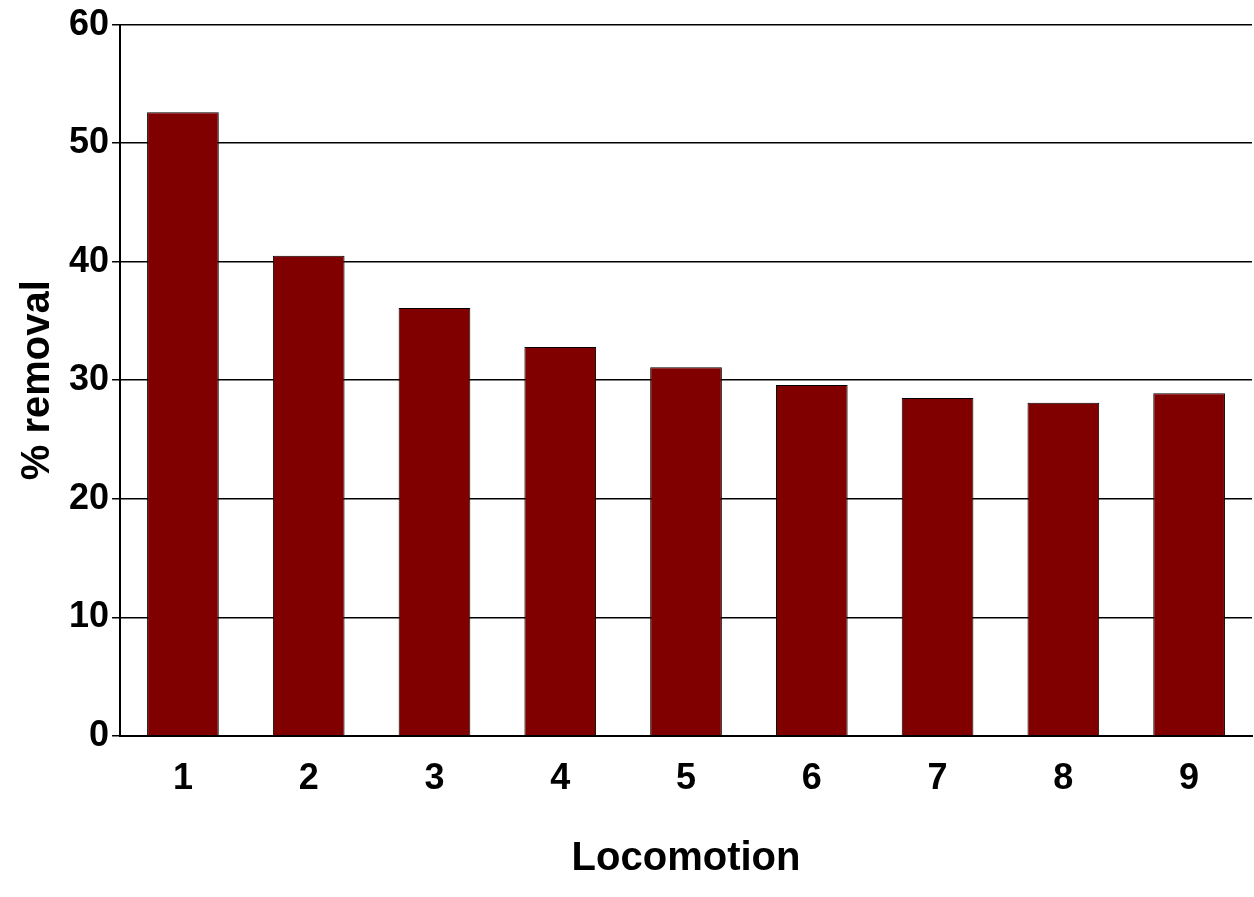 This screenshot has width=1254, height=897. I want to click on x-axis-title: Locomotion, so click(686, 856).